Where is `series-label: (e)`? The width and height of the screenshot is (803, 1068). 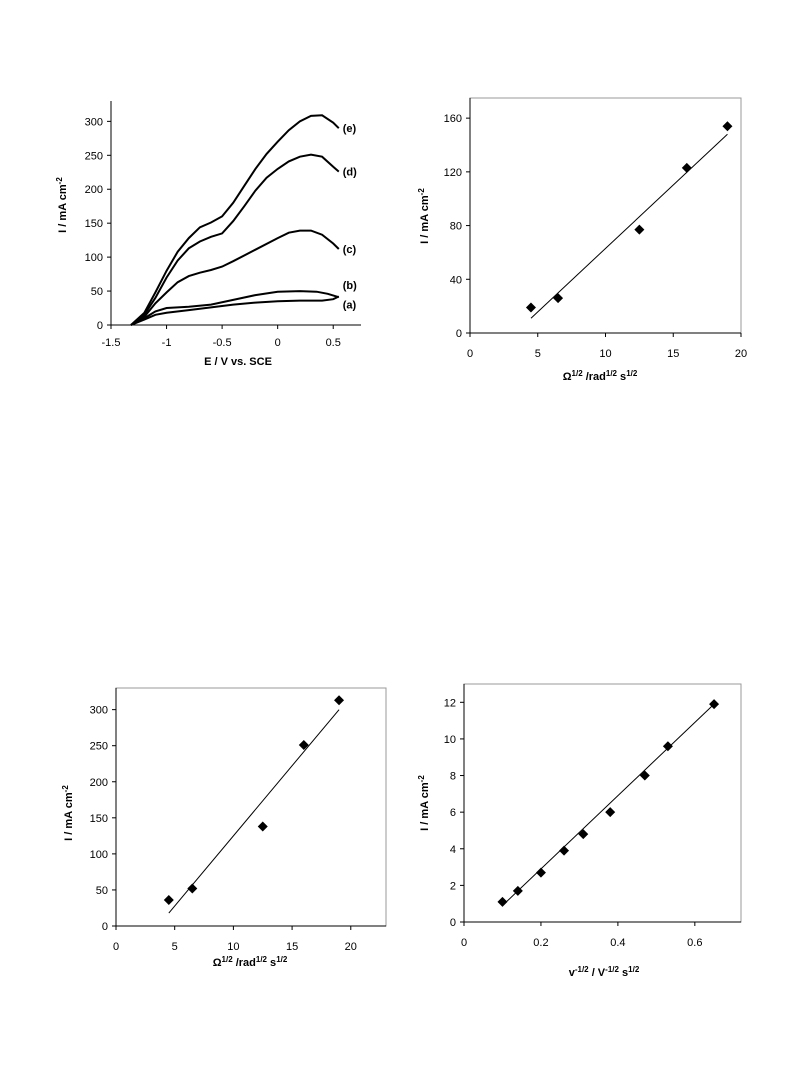 series-label: (e) is located at coordinates (350, 129).